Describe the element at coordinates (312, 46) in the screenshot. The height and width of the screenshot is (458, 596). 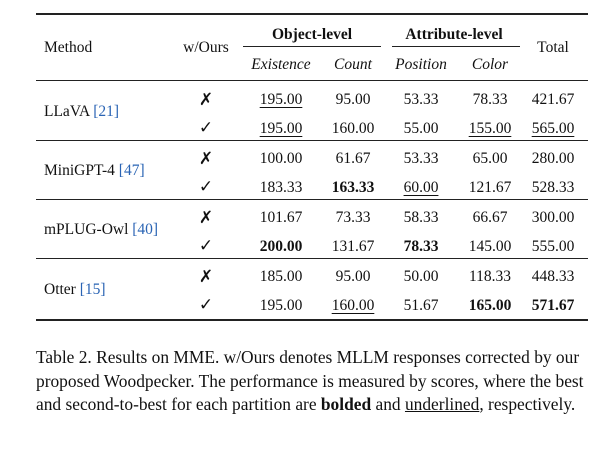
I see `object-level-rule` at that location.